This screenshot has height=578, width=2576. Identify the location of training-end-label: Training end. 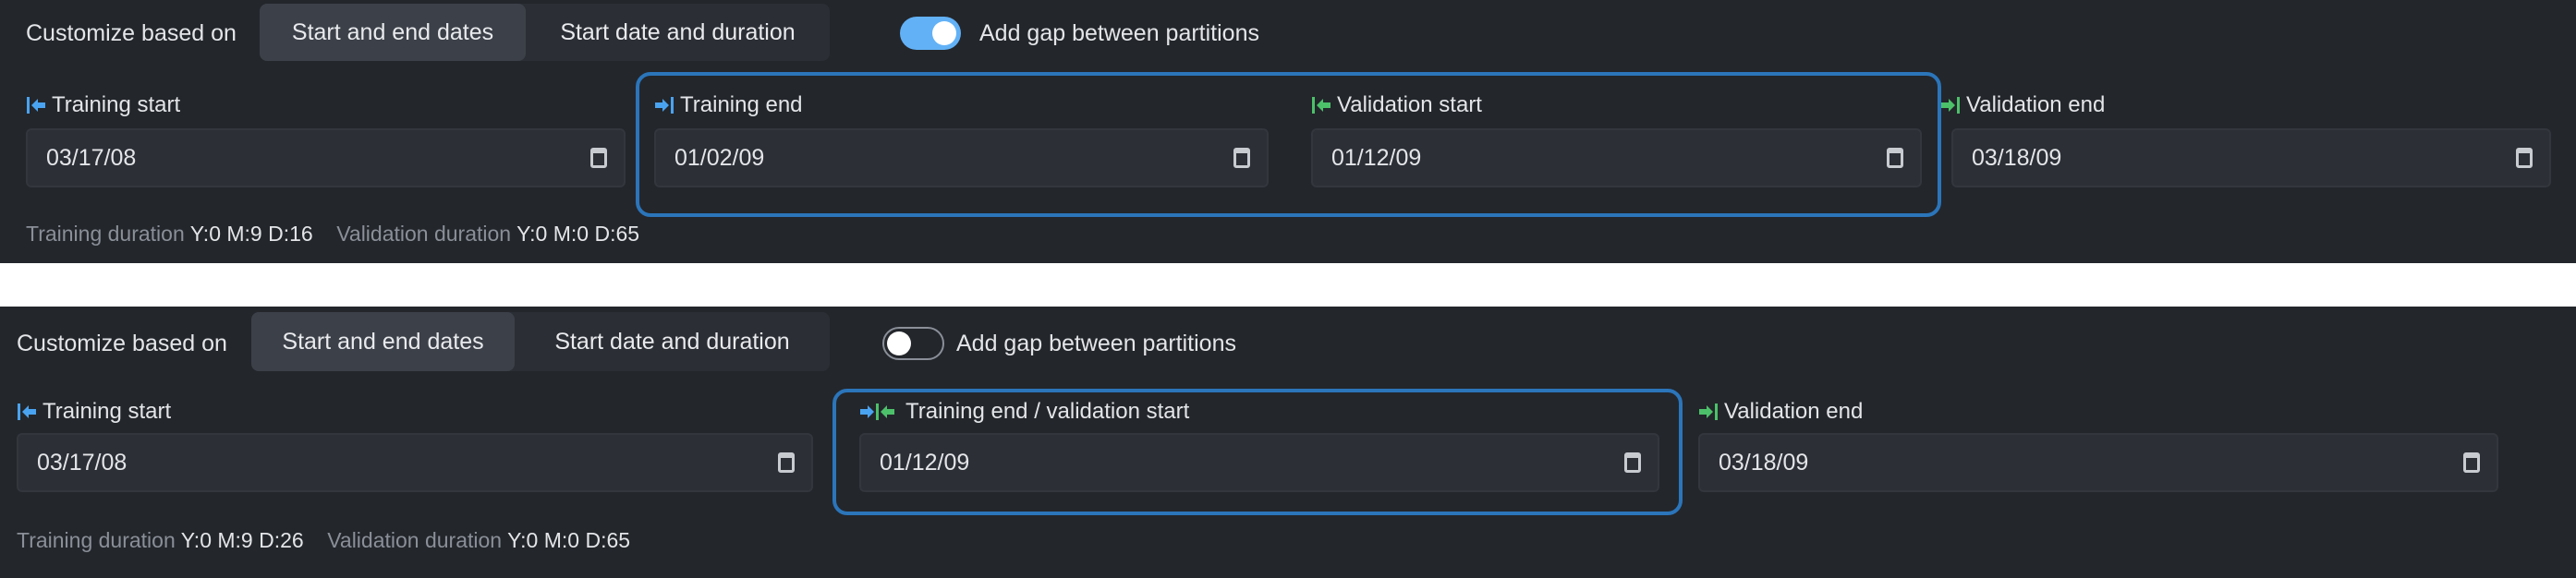
(728, 105).